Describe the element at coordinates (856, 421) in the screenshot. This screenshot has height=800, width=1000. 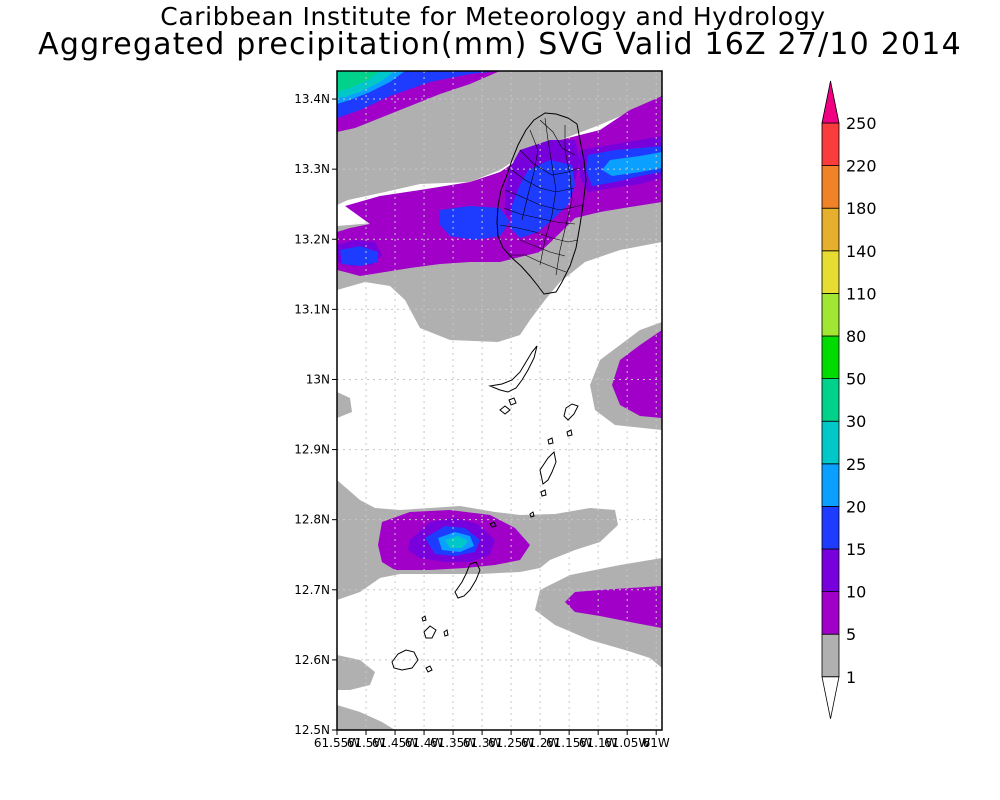
I see `legend-label: 30` at that location.